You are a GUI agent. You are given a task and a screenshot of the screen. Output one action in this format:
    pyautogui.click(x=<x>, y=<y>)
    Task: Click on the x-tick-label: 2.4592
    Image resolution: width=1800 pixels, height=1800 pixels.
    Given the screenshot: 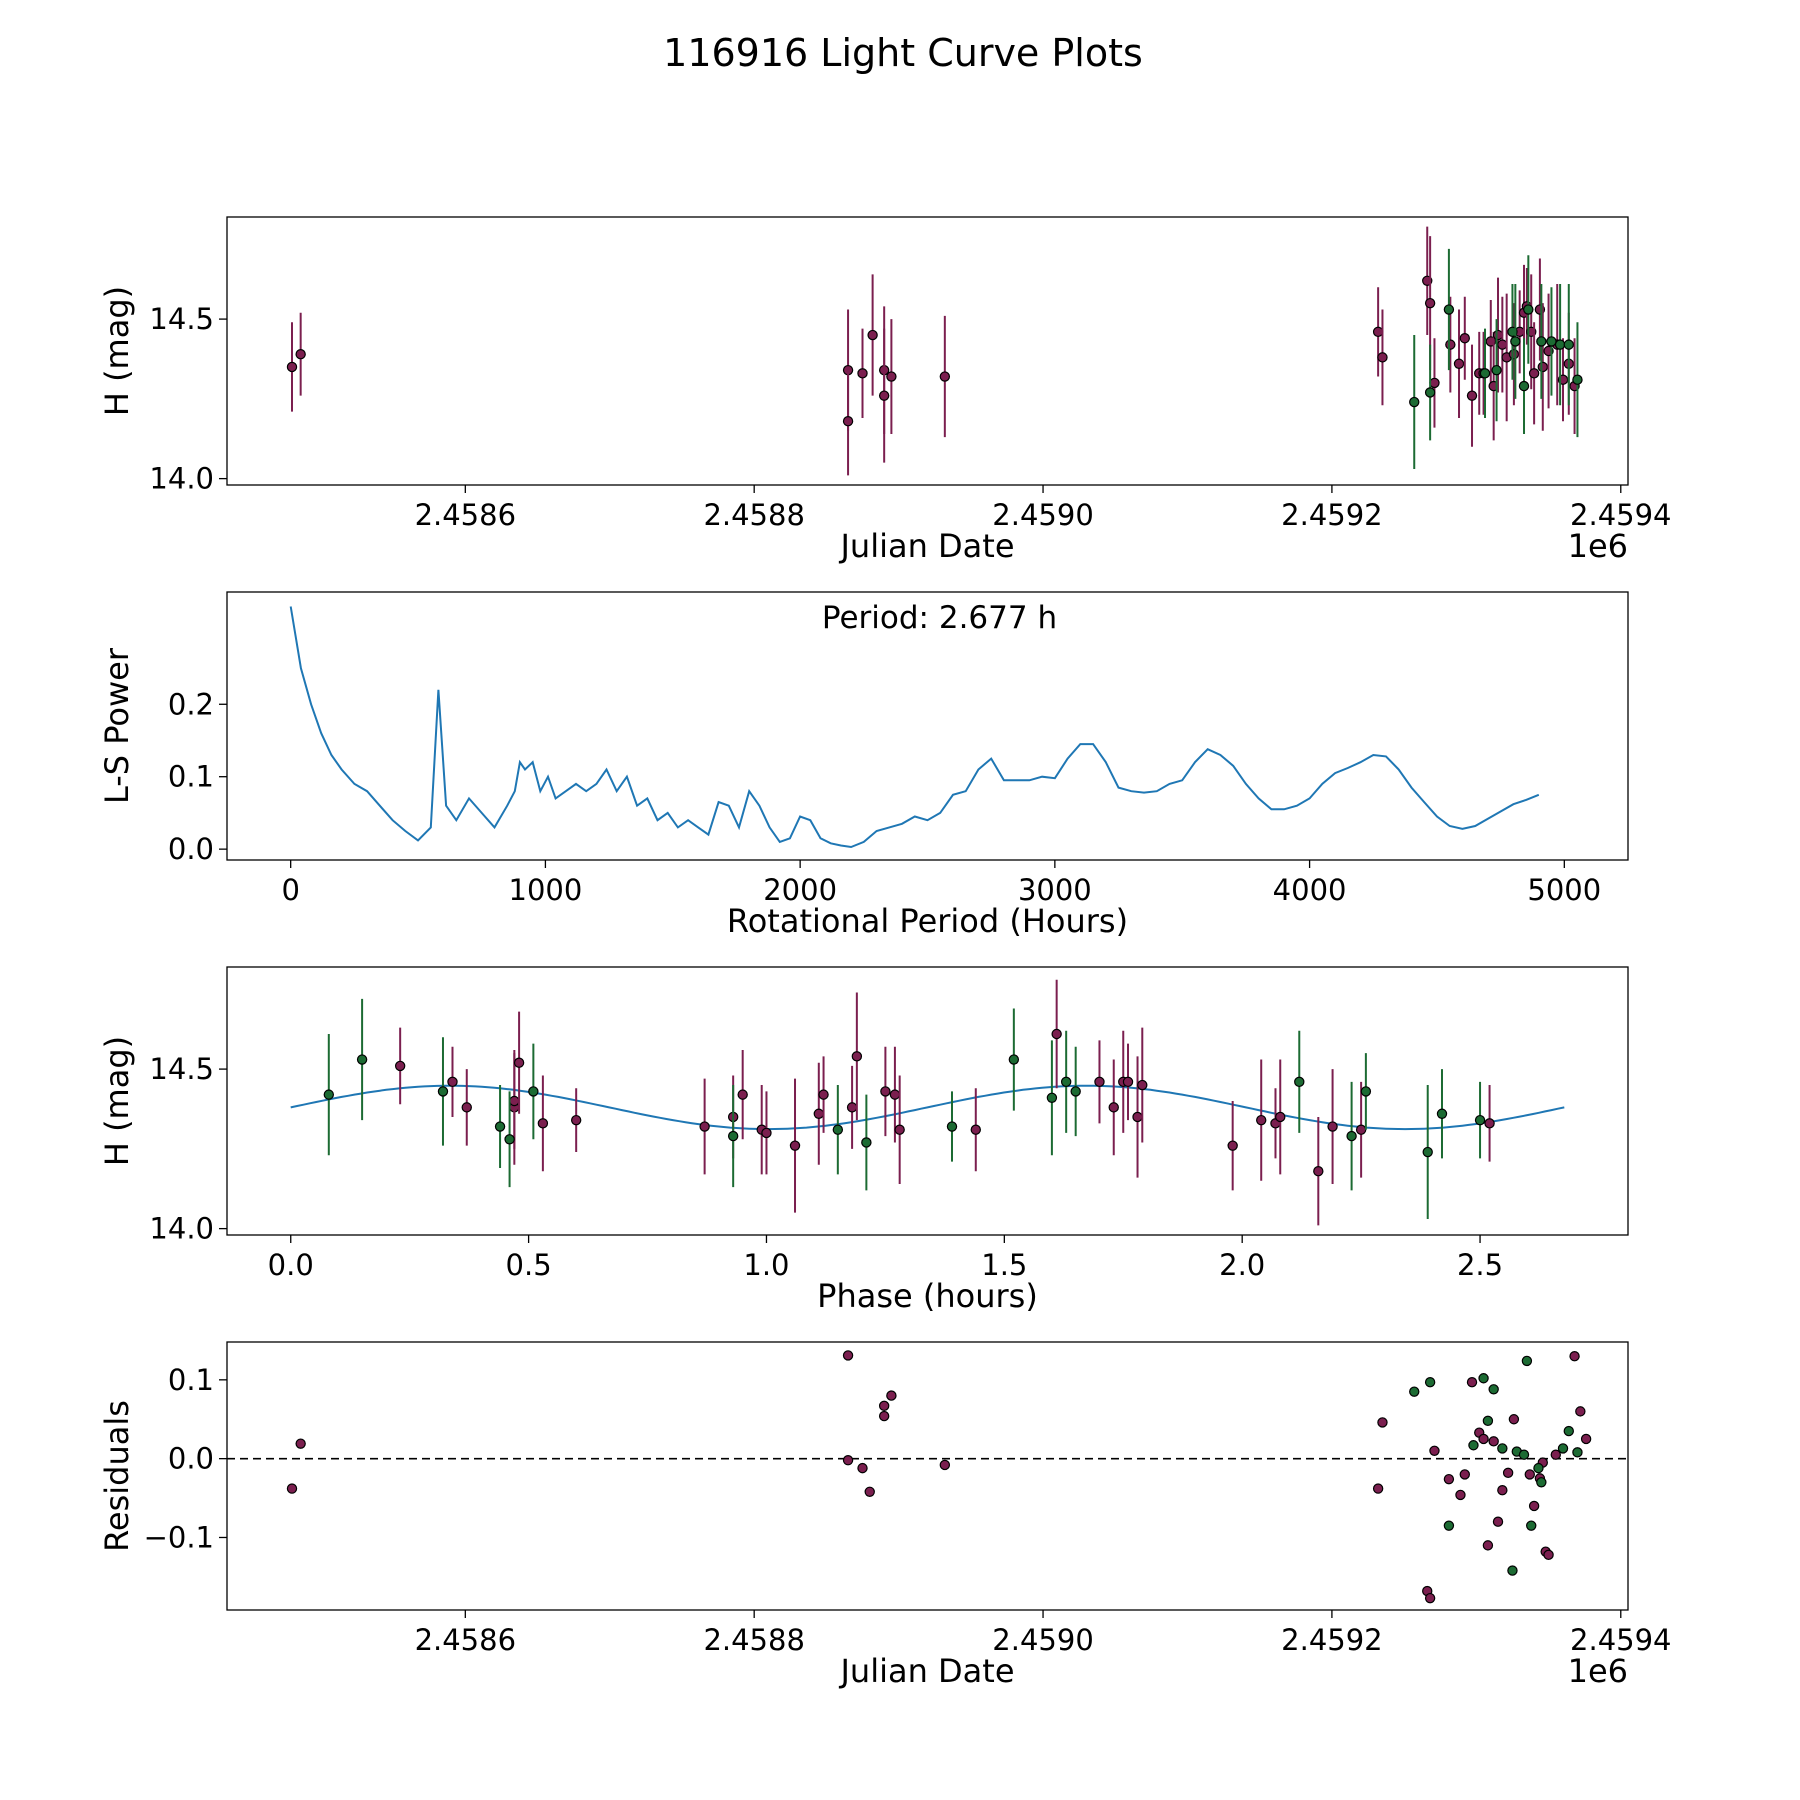 What is the action you would take?
    pyautogui.click(x=1331, y=1640)
    